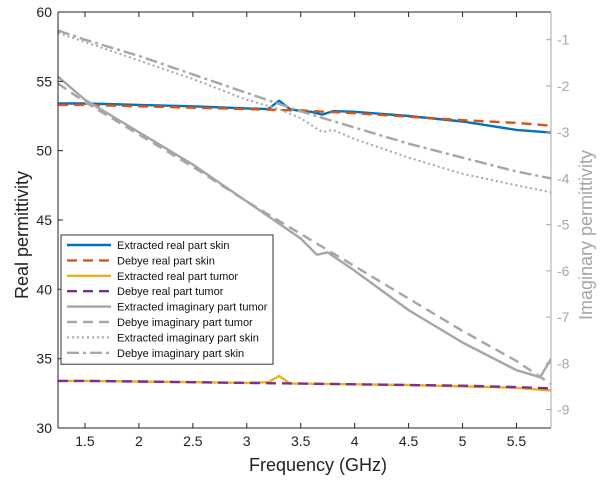  I want to click on x-tick-label: 4.5, so click(409, 441).